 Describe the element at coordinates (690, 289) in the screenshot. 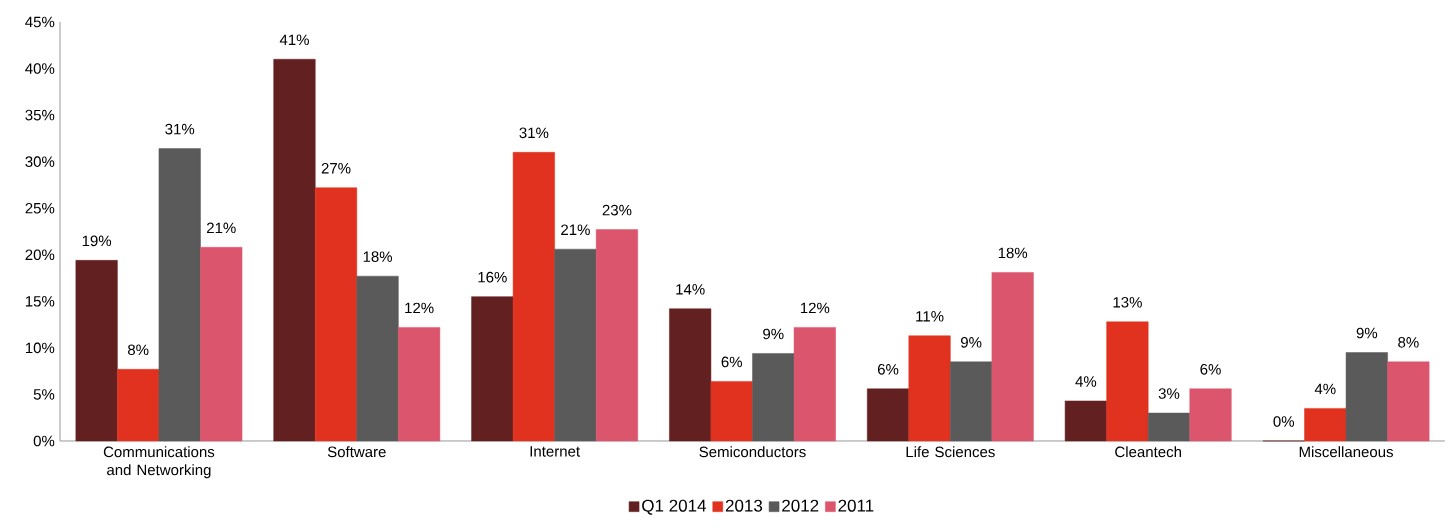

I see `data-label: 14%` at that location.